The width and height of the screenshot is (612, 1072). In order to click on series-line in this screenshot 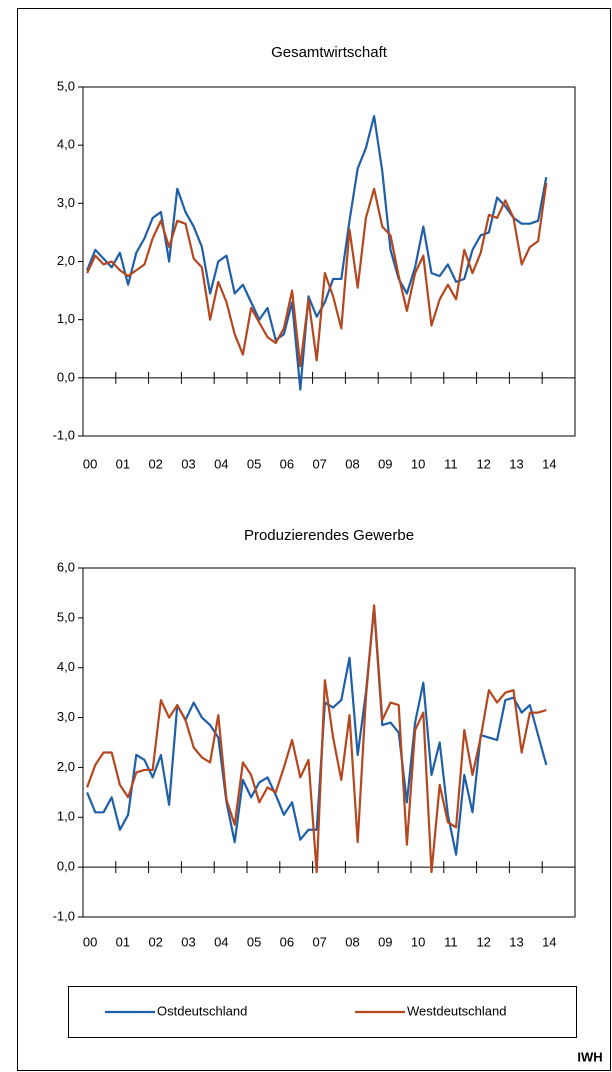, I will do `click(317, 275)`.